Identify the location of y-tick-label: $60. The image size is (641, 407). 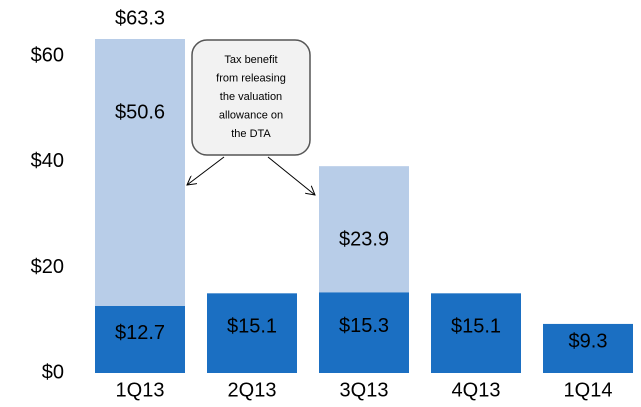
(47, 56).